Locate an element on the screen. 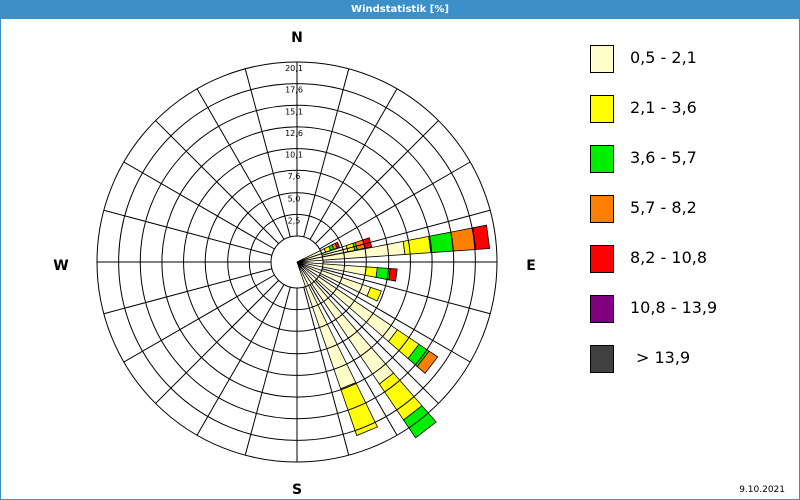 Image resolution: width=800 pixels, height=500 pixels. legend-item: 0,5 - 2,1 is located at coordinates (690, 60).